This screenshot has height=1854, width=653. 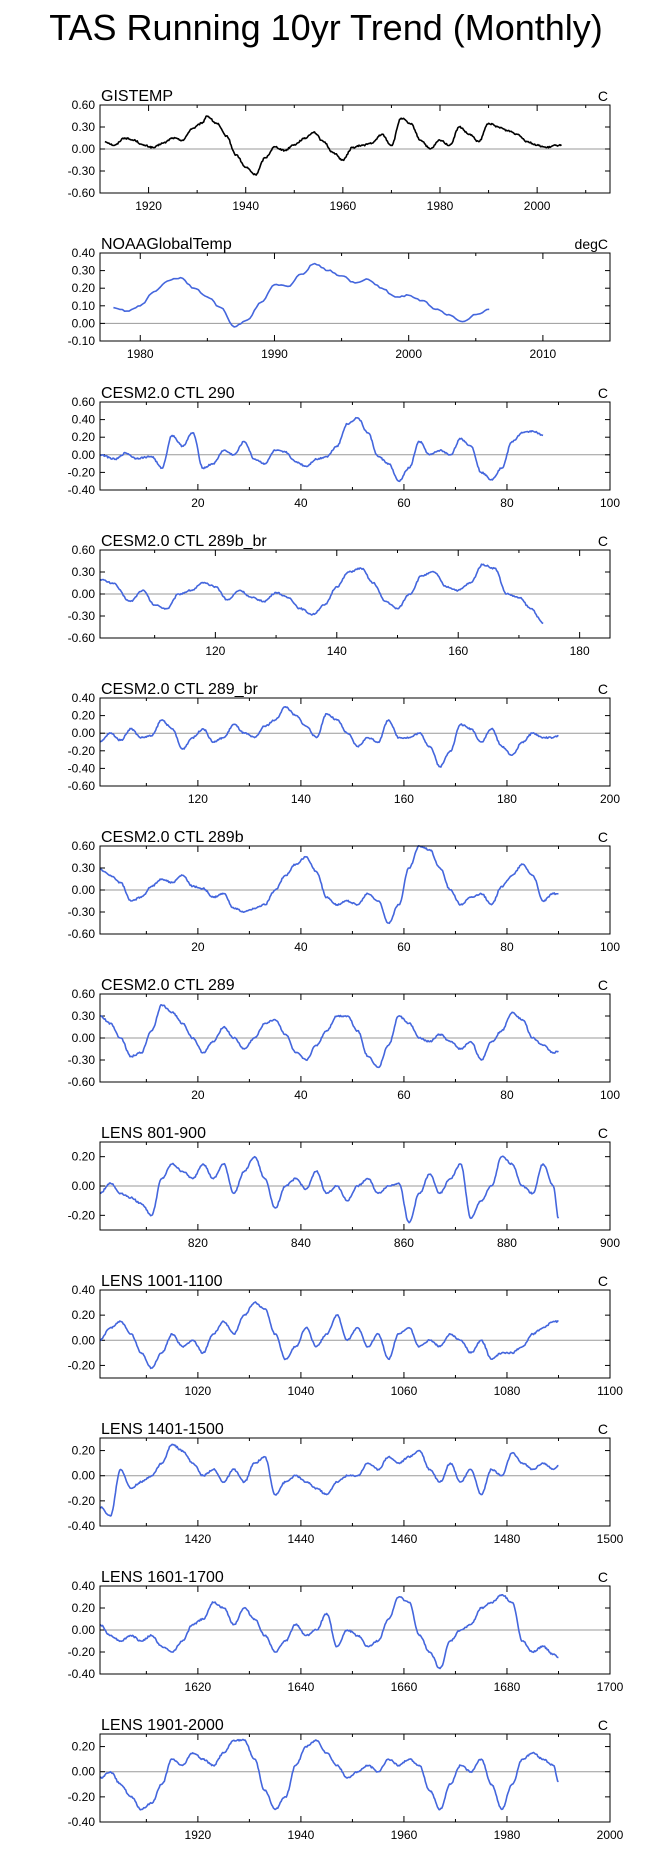 What do you see at coordinates (404, 1539) in the screenshot?
I see `x-tick-label: 1460` at bounding box center [404, 1539].